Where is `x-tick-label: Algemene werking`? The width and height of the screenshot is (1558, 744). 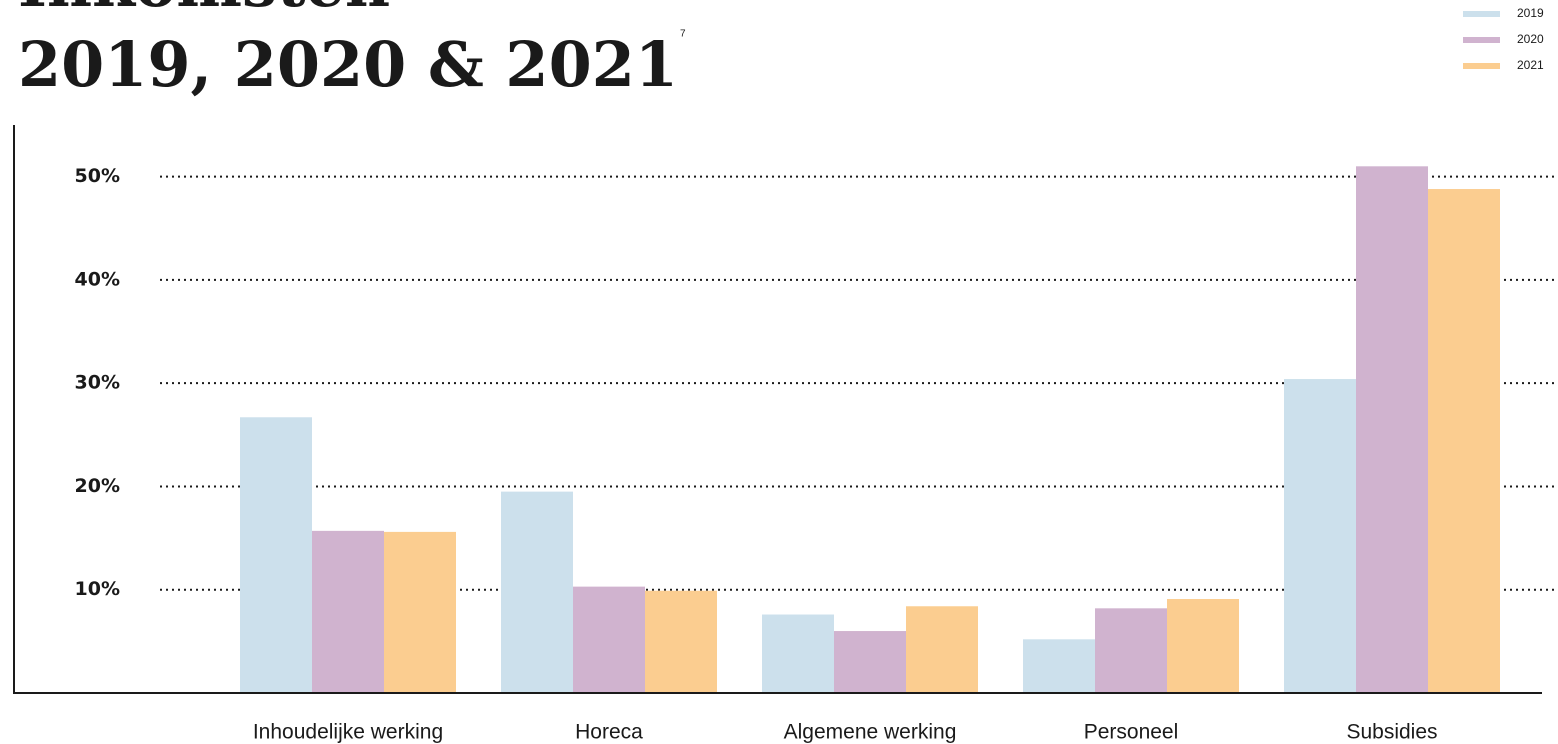 x-tick-label: Algemene werking is located at coordinates (870, 732).